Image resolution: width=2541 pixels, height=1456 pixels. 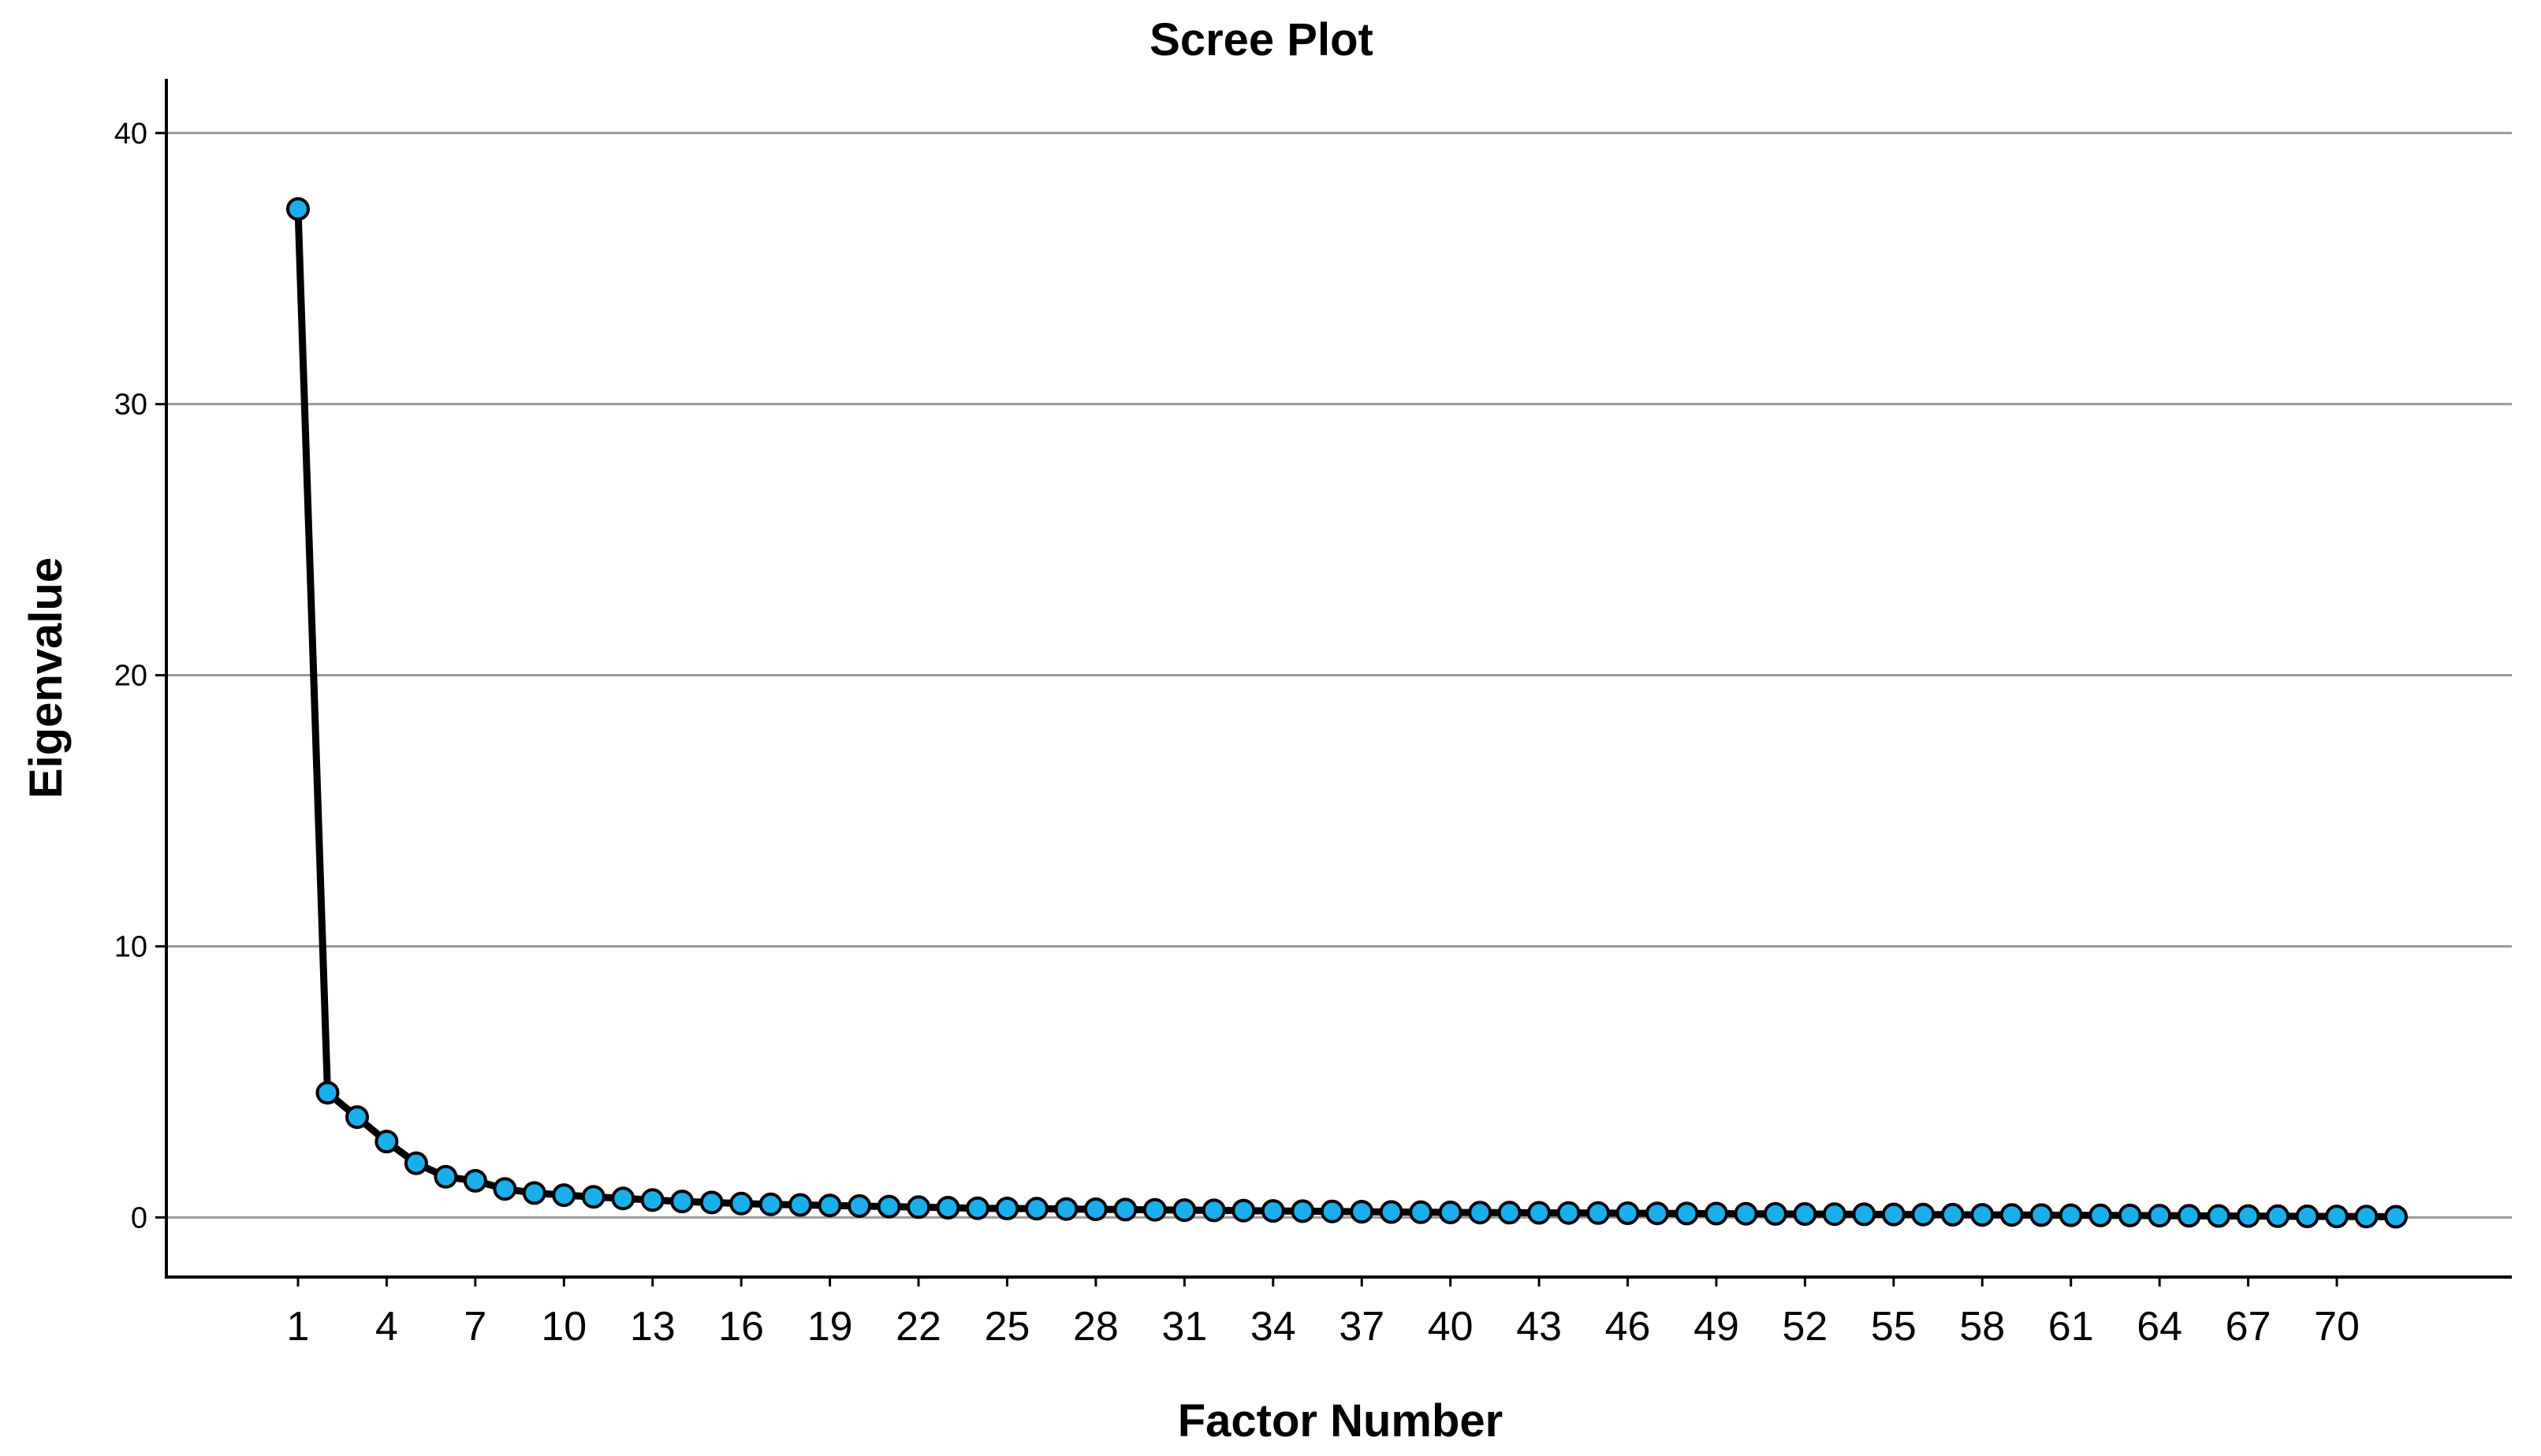 I want to click on x-tick-label: 16, so click(x=741, y=1327).